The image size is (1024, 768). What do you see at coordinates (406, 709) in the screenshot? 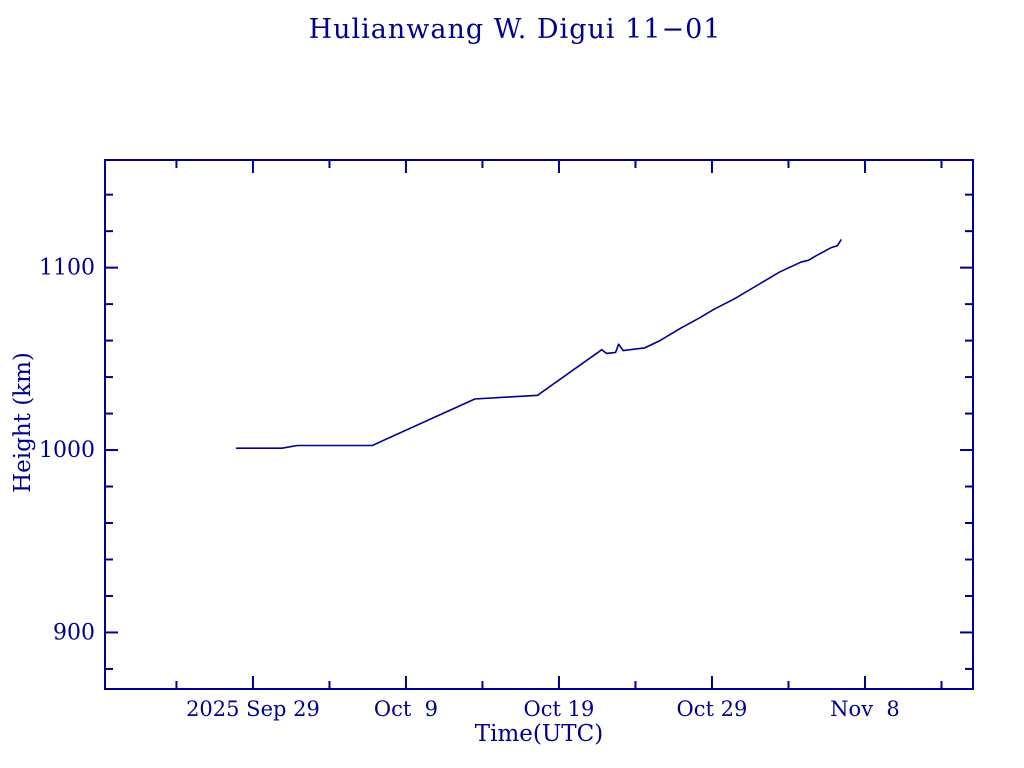
I see `x-tick-label: Oct 9` at bounding box center [406, 709].